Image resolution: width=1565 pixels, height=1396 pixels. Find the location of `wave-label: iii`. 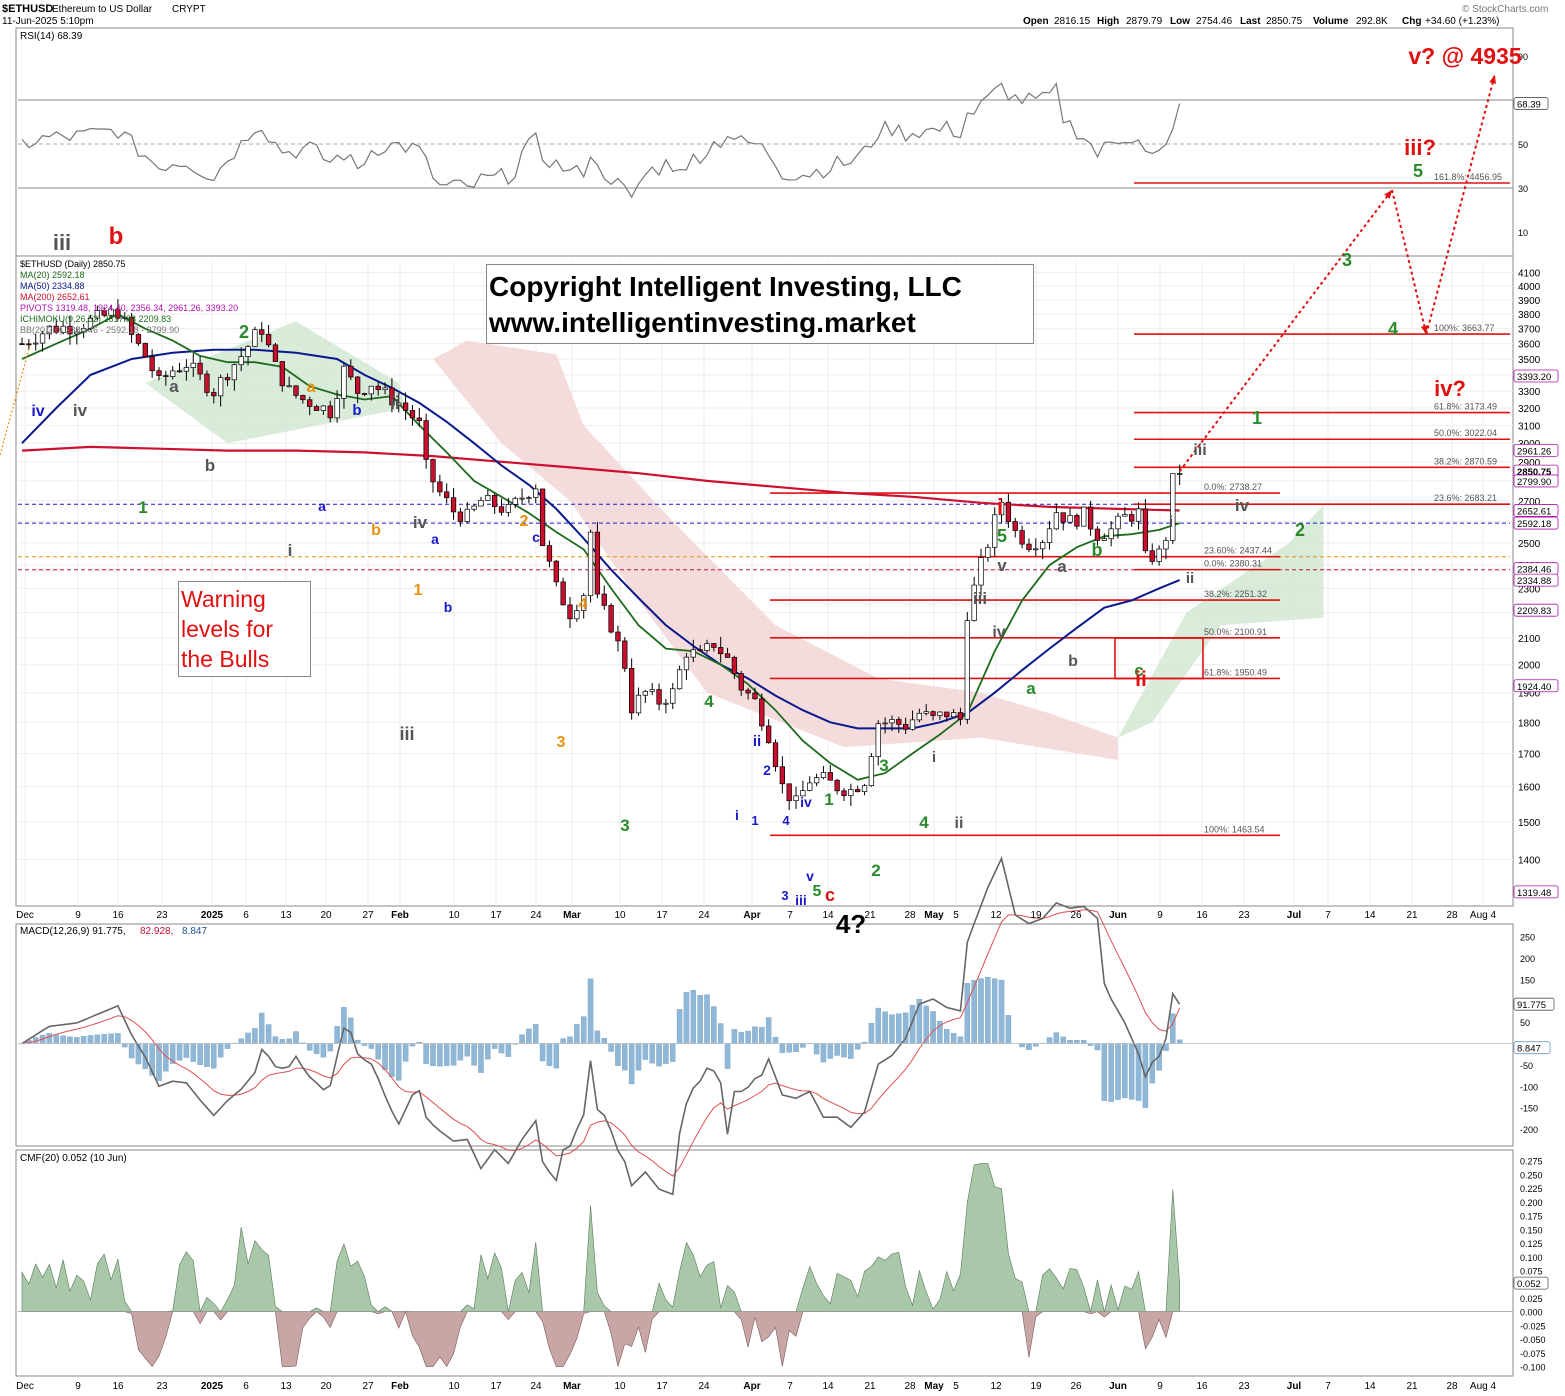

wave-label: iii is located at coordinates (406, 734).